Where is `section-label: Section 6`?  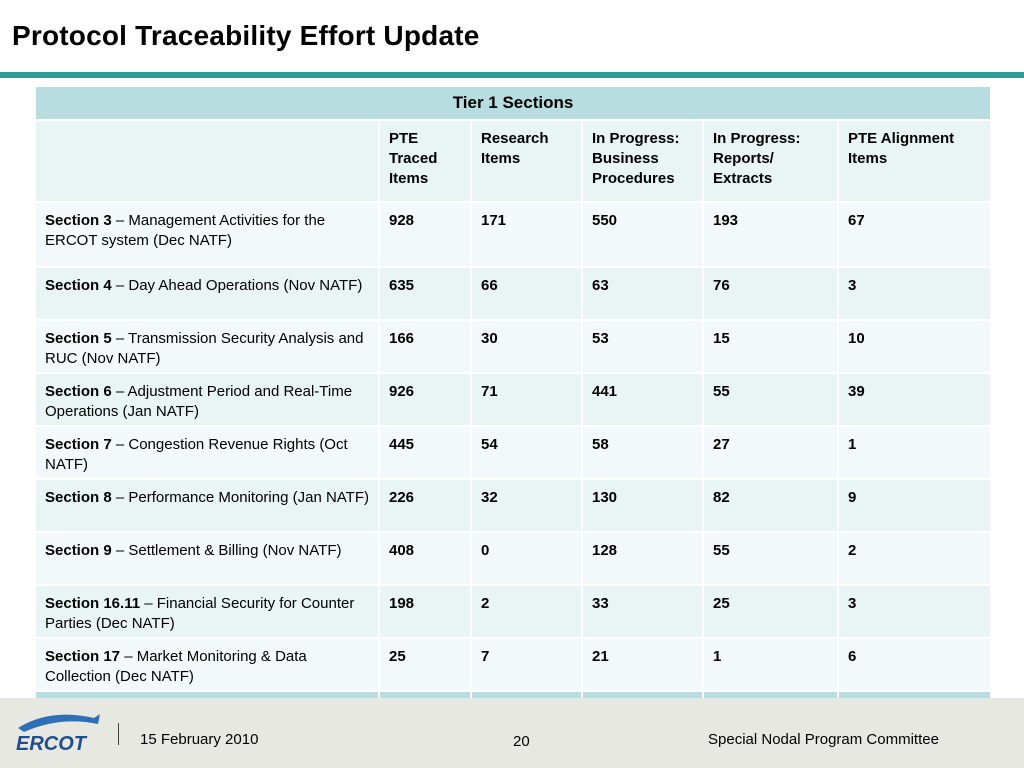
section-label: Section 6 is located at coordinates (78, 391).